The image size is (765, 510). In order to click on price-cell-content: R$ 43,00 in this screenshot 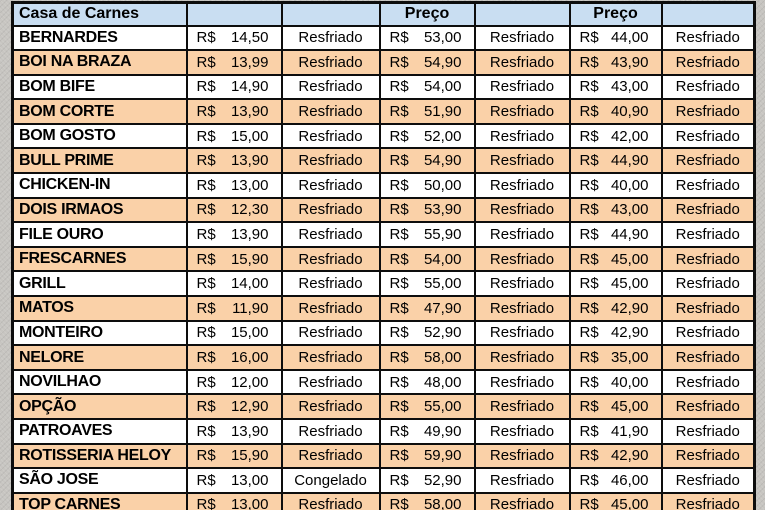, I will do `click(616, 209)`.